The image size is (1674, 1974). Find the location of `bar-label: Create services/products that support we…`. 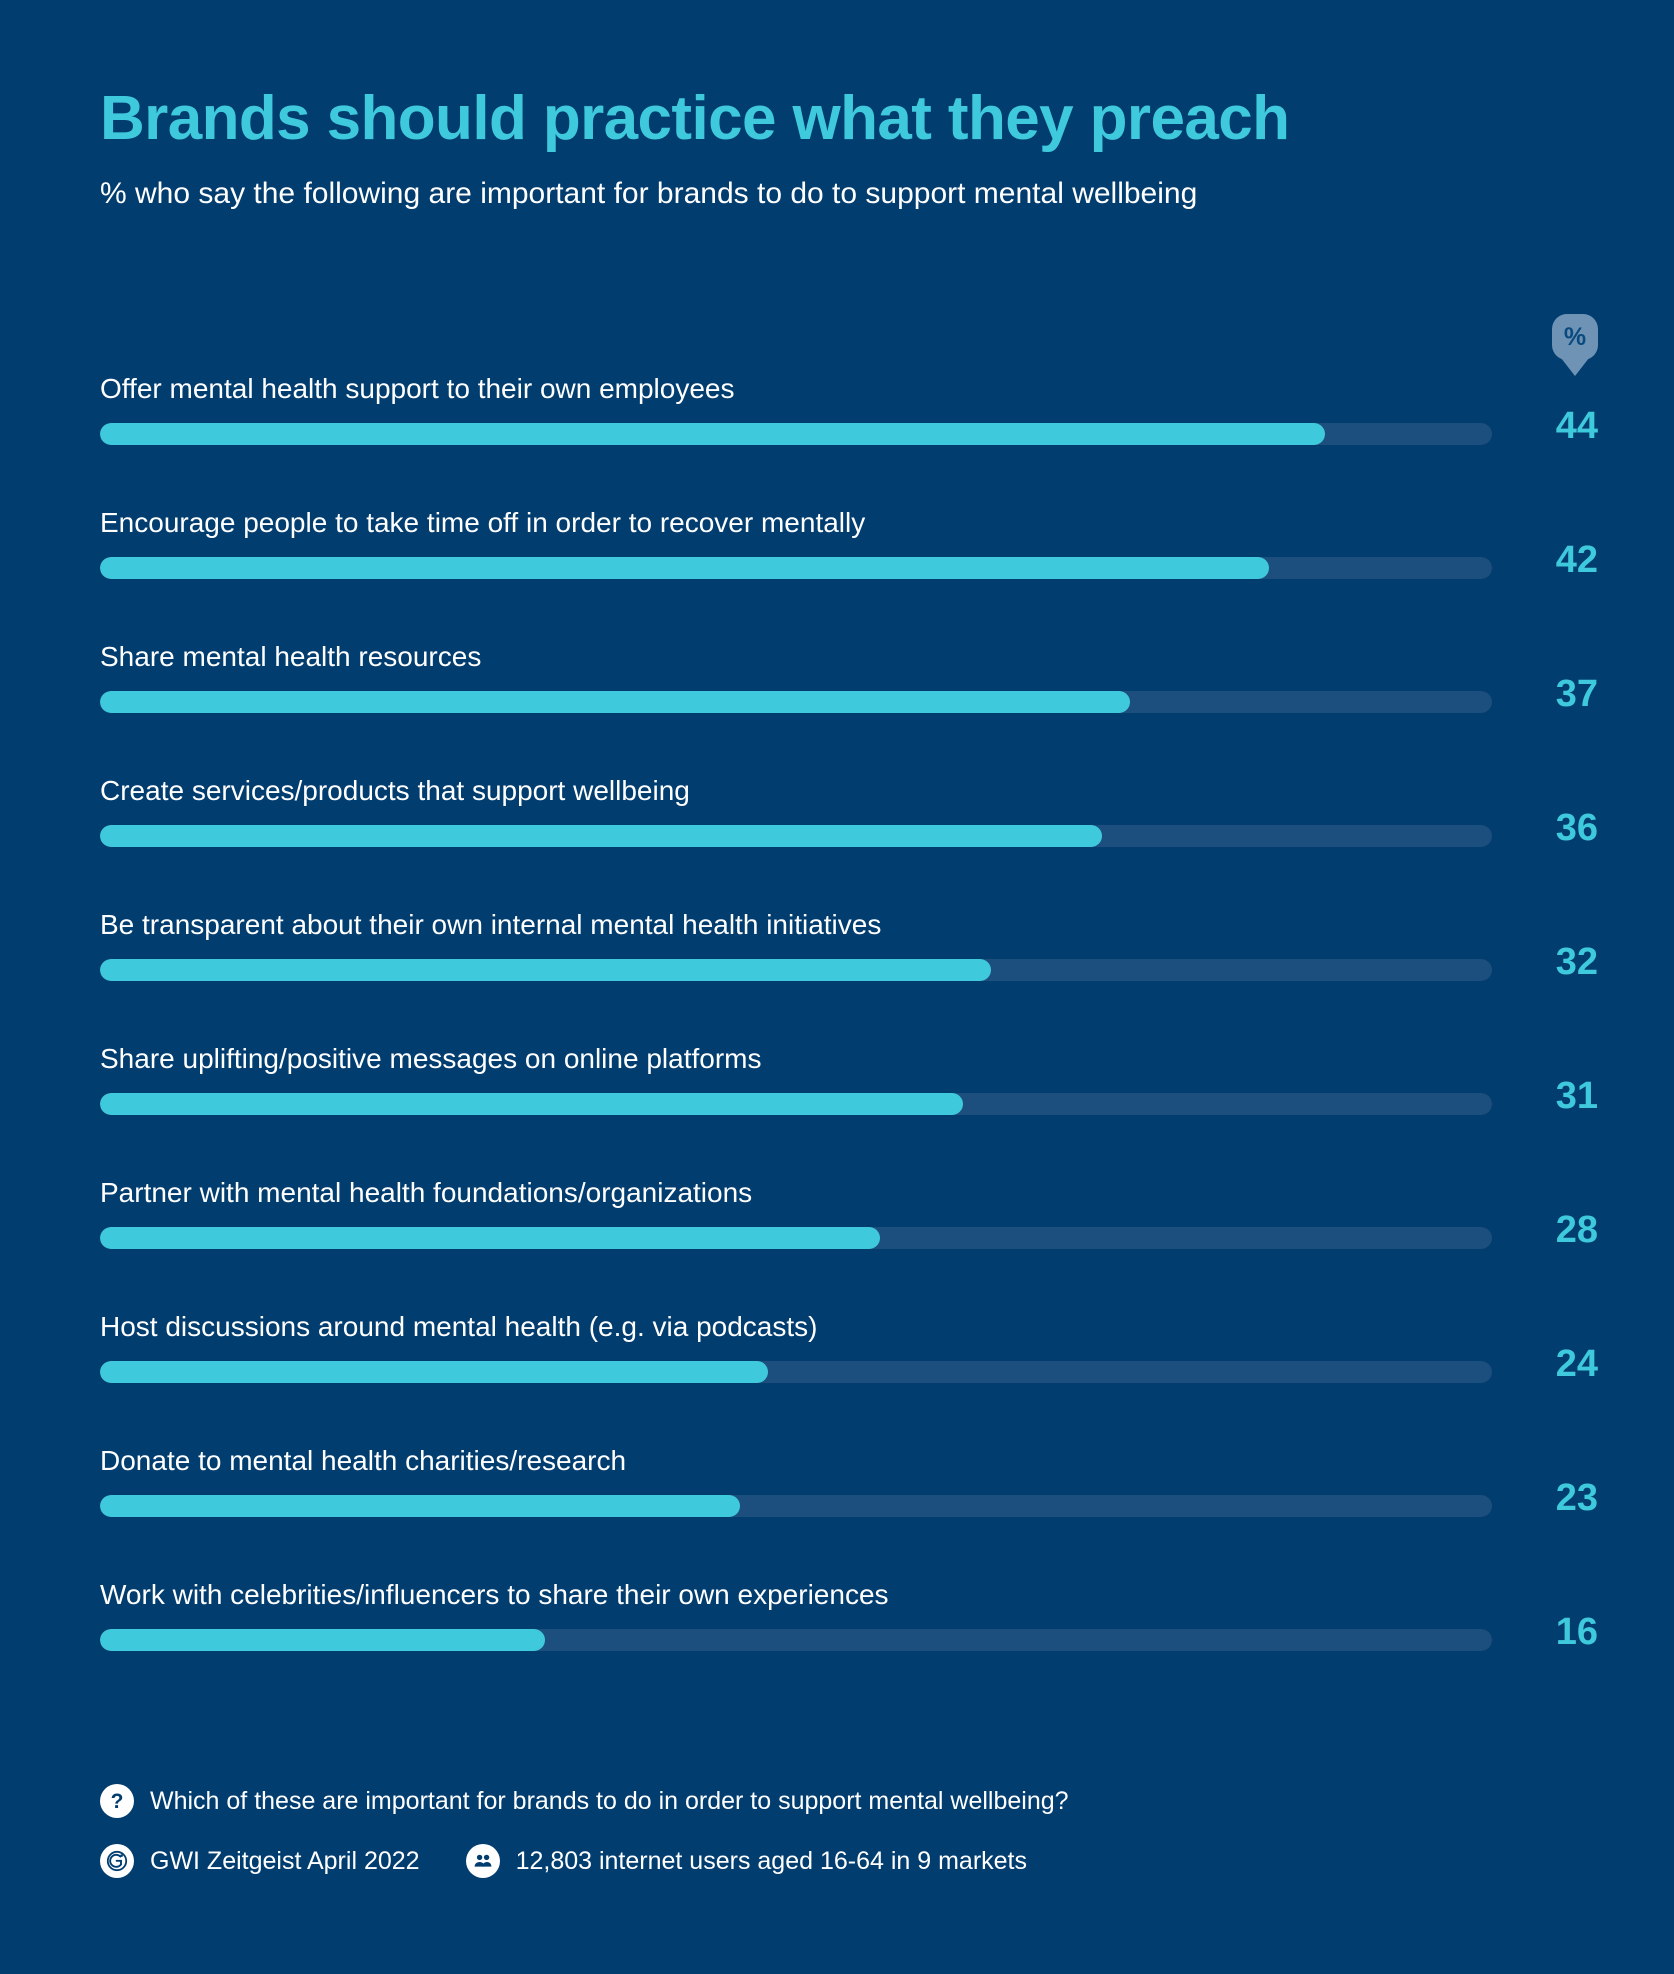

bar-label: Create services/products that support we… is located at coordinates (395, 790).